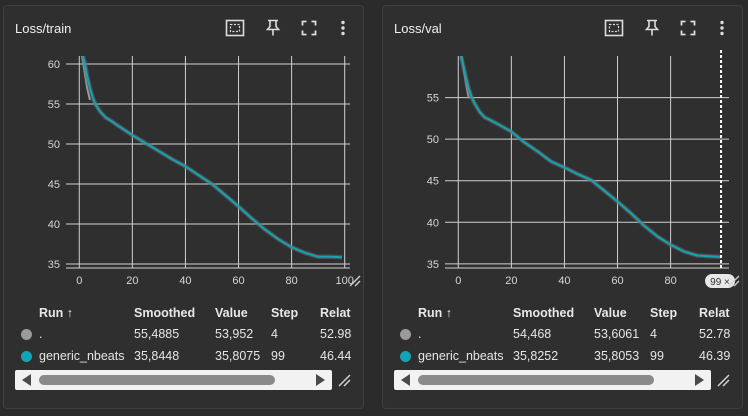 The height and width of the screenshot is (416, 748). I want to click on y-tick-label: 60, so click(54, 65).